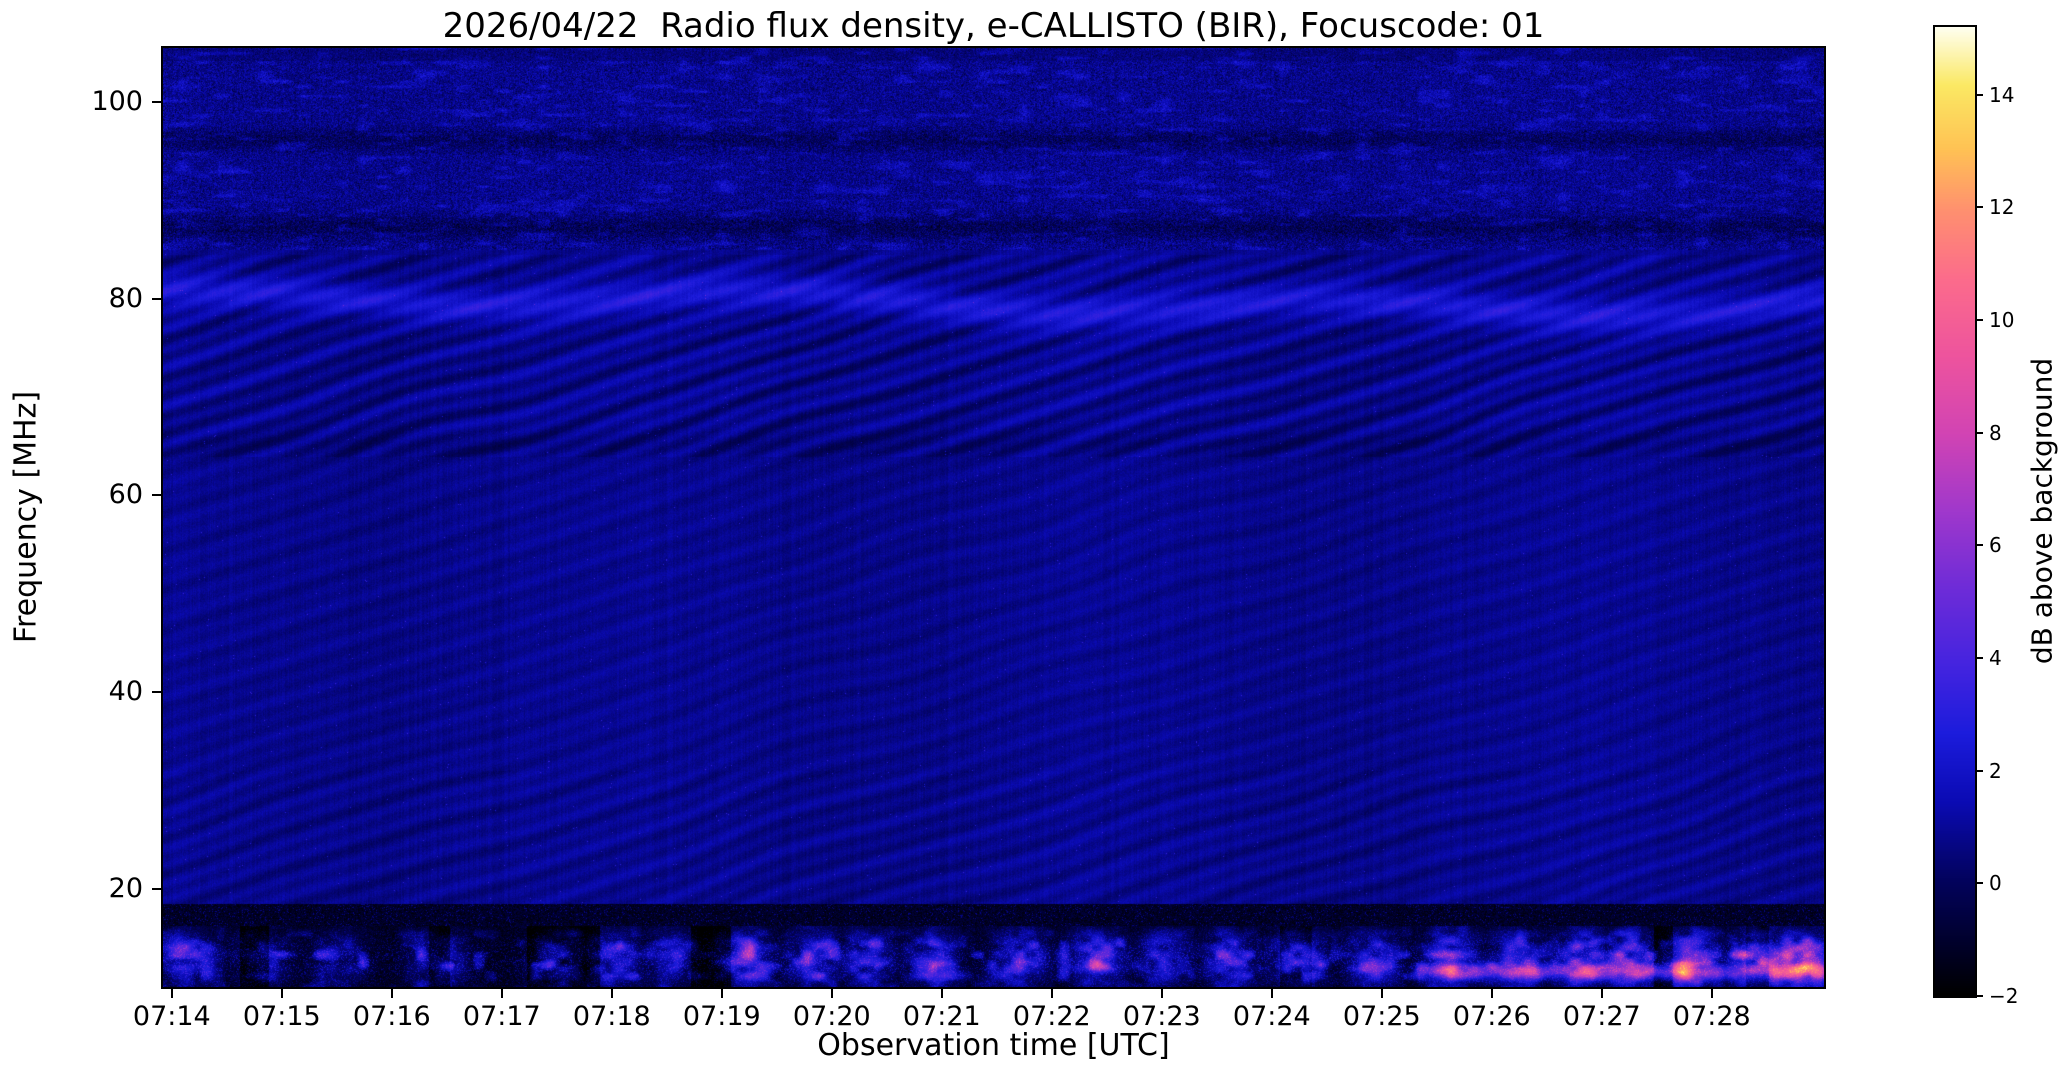  I want to click on x-tick-label: 07:17, so click(501, 1016).